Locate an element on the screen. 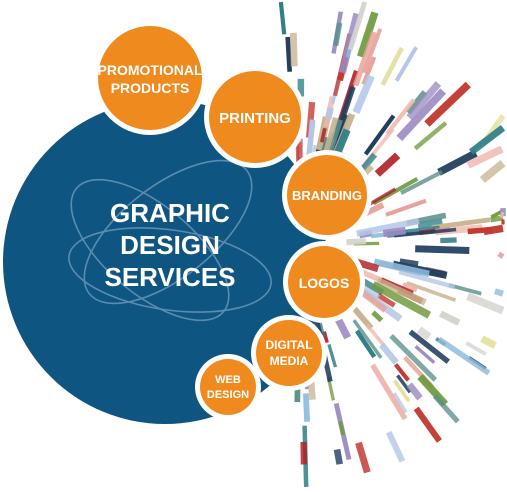 This screenshot has width=507, height=492. bubble-label-line-1: WEB is located at coordinates (228, 380).